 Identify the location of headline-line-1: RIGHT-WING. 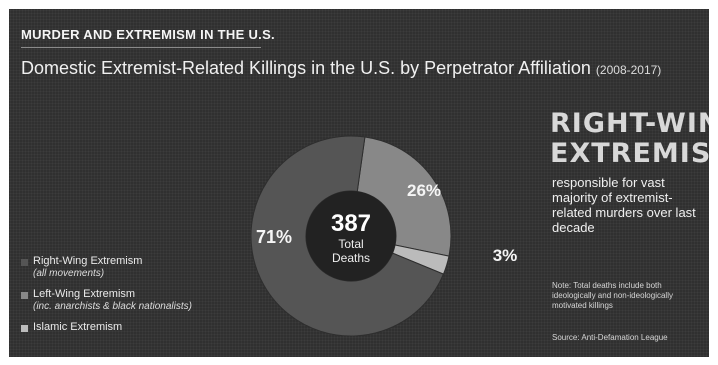
(629, 123).